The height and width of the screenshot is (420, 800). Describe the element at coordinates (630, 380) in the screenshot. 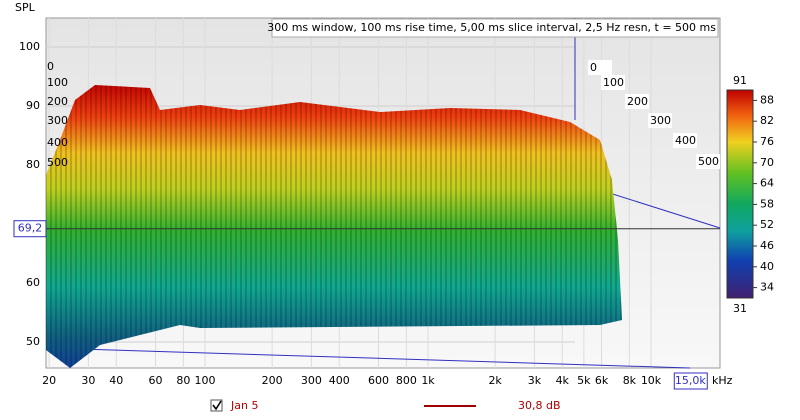

I see `x-tick-label: 8k` at that location.